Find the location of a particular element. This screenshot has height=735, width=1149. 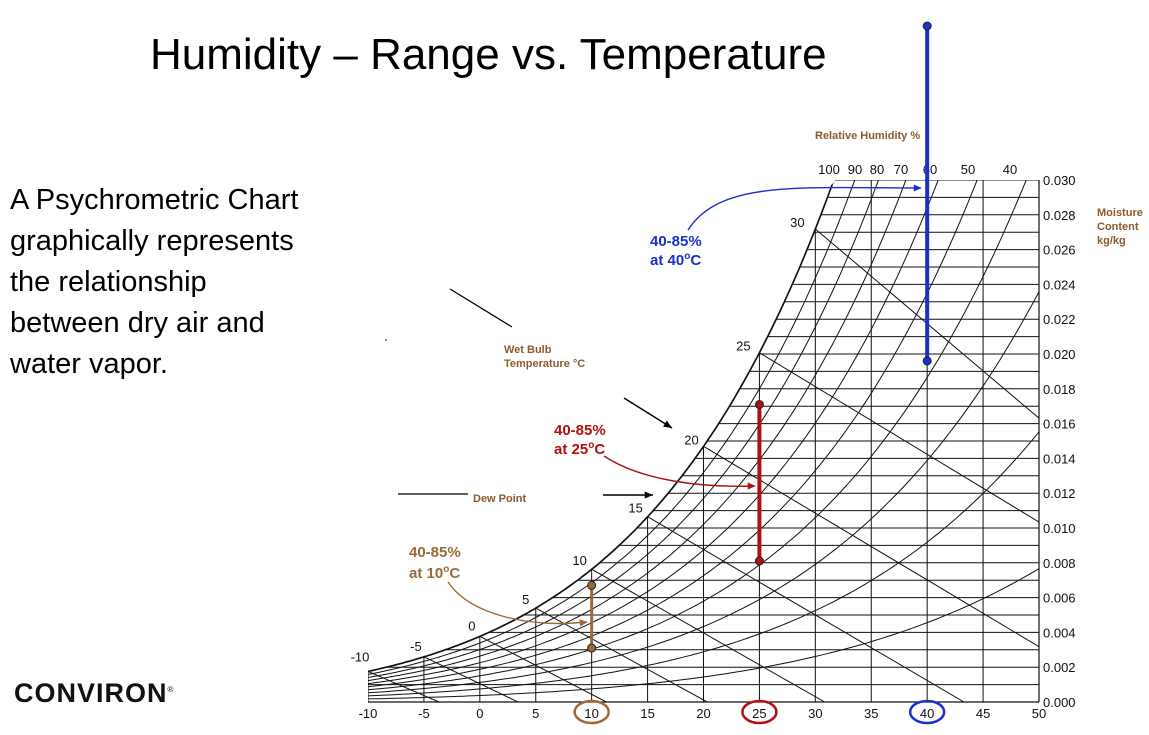

y-tick-label: 0.028 is located at coordinates (1059, 215).